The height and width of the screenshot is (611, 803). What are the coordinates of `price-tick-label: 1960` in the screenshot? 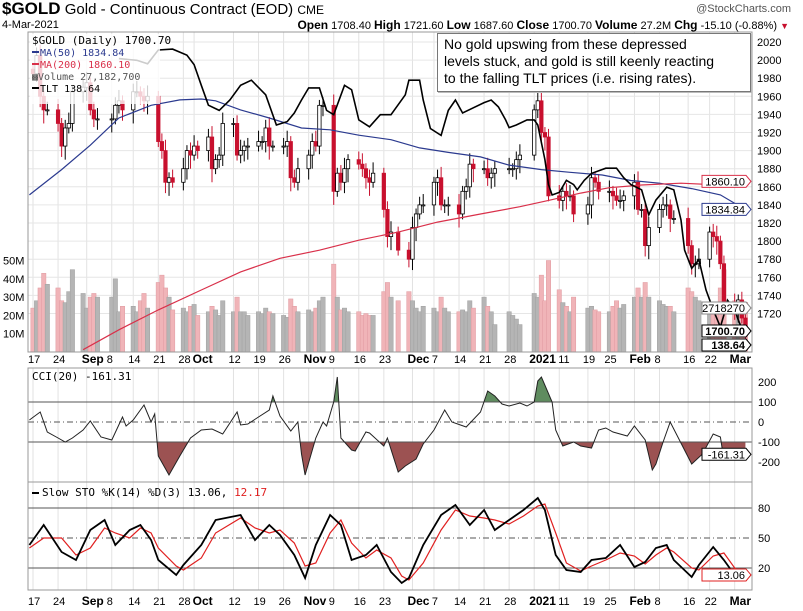 It's located at (769, 97).